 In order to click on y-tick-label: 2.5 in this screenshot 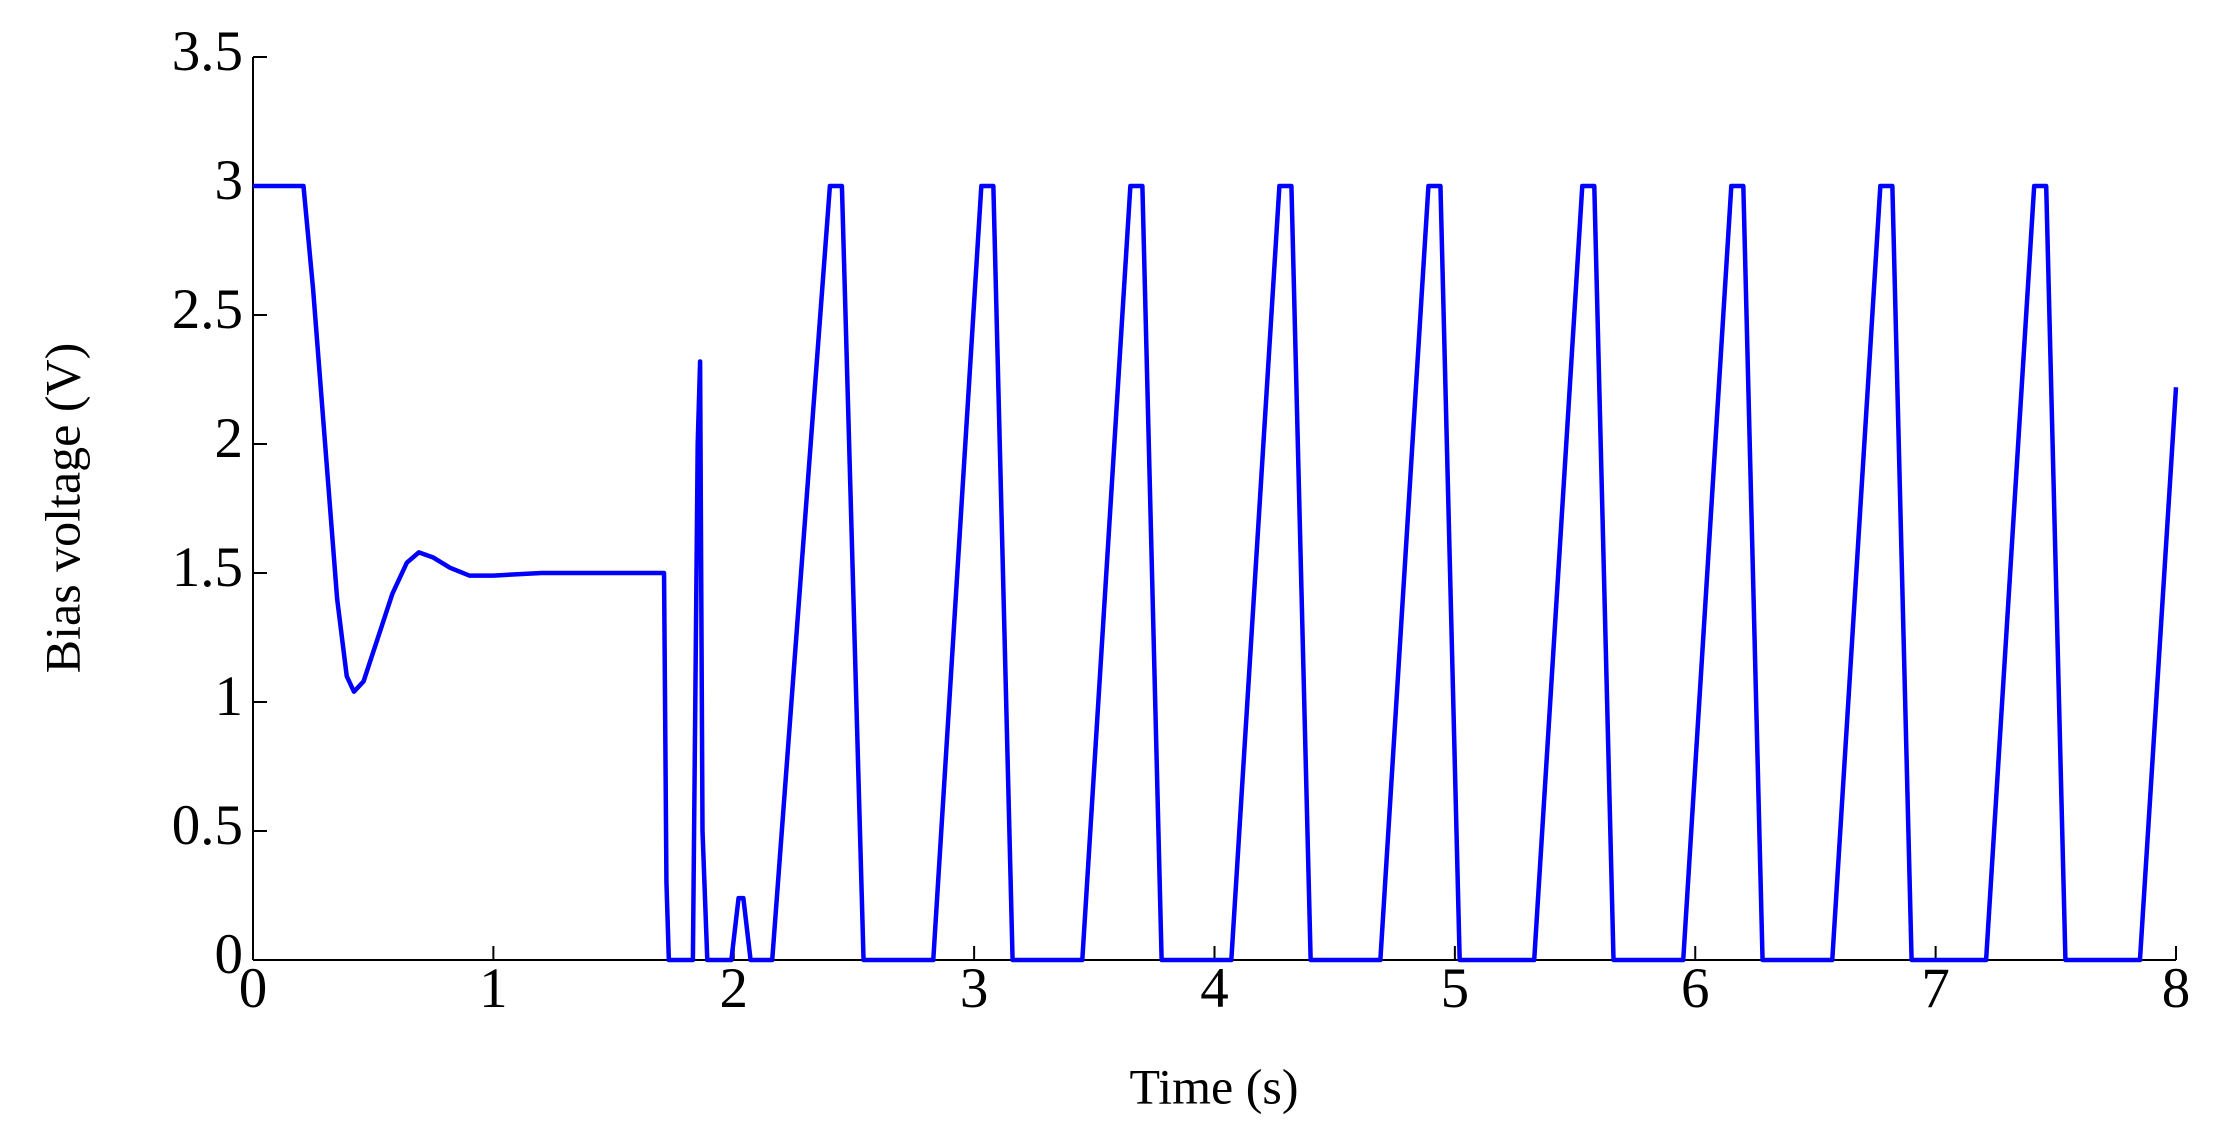, I will do `click(207, 309)`.